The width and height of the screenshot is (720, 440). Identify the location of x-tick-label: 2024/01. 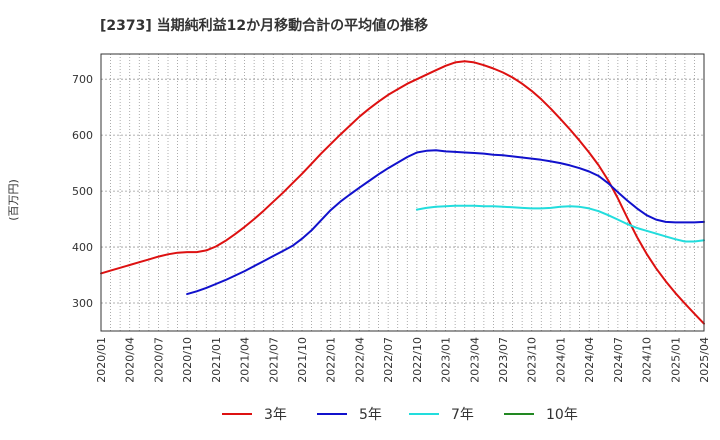
(560, 360).